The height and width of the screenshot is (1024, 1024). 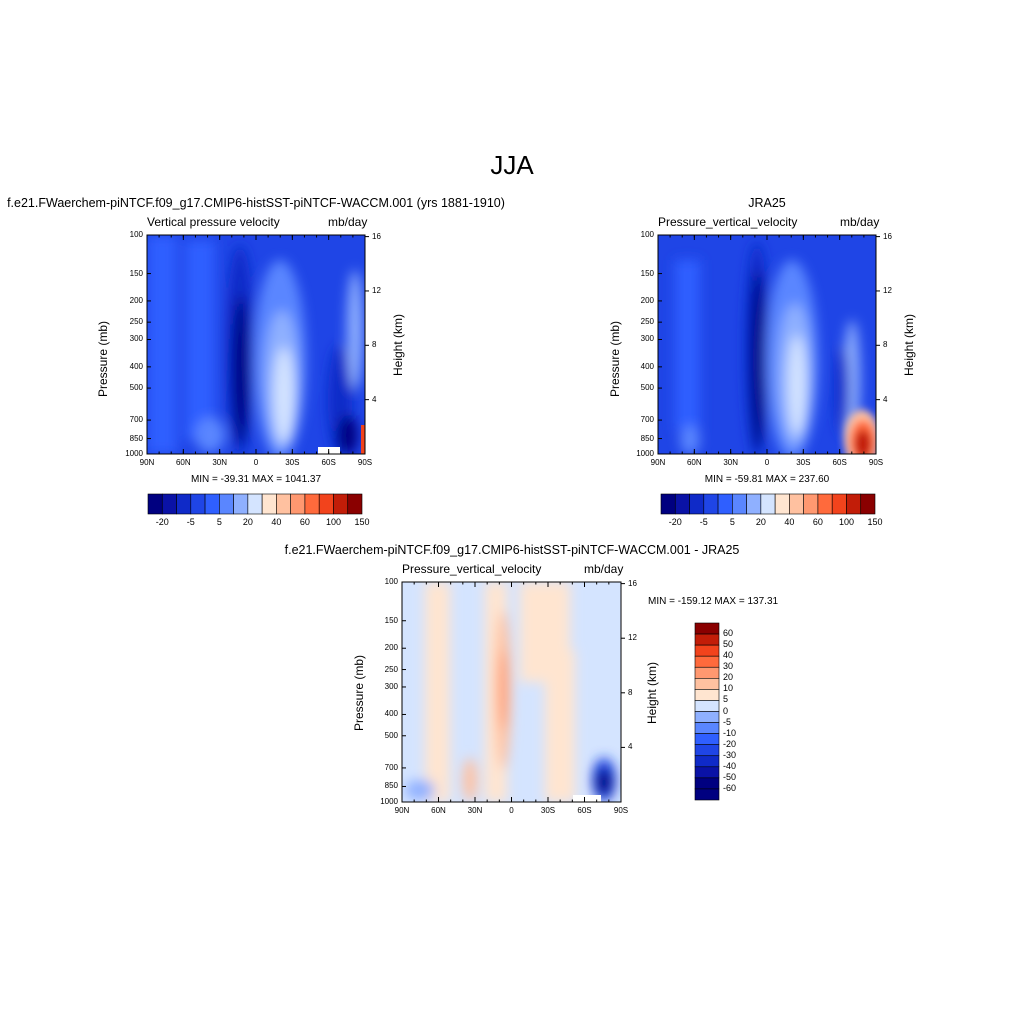 I want to click on diff-xtick-label: 30N, so click(x=475, y=810).